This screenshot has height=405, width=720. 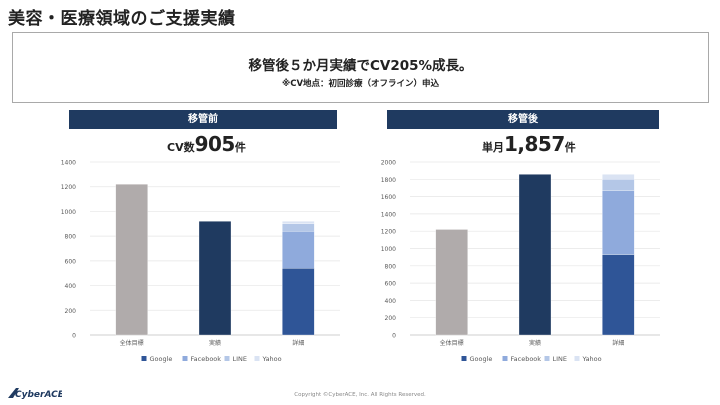 I want to click on logo-text: CyberACE, so click(x=38, y=395).